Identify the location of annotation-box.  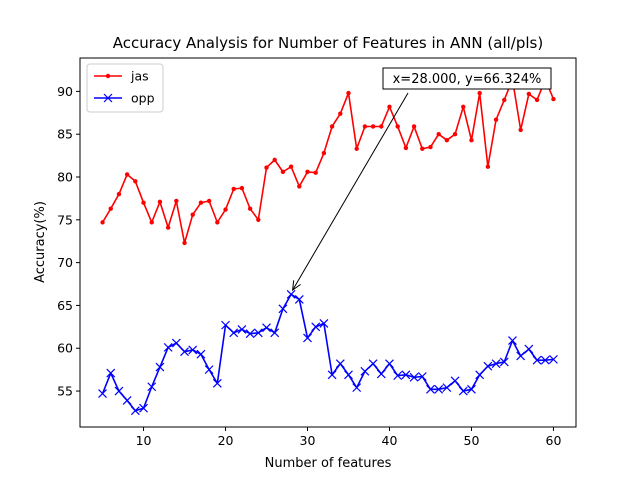
(467, 78).